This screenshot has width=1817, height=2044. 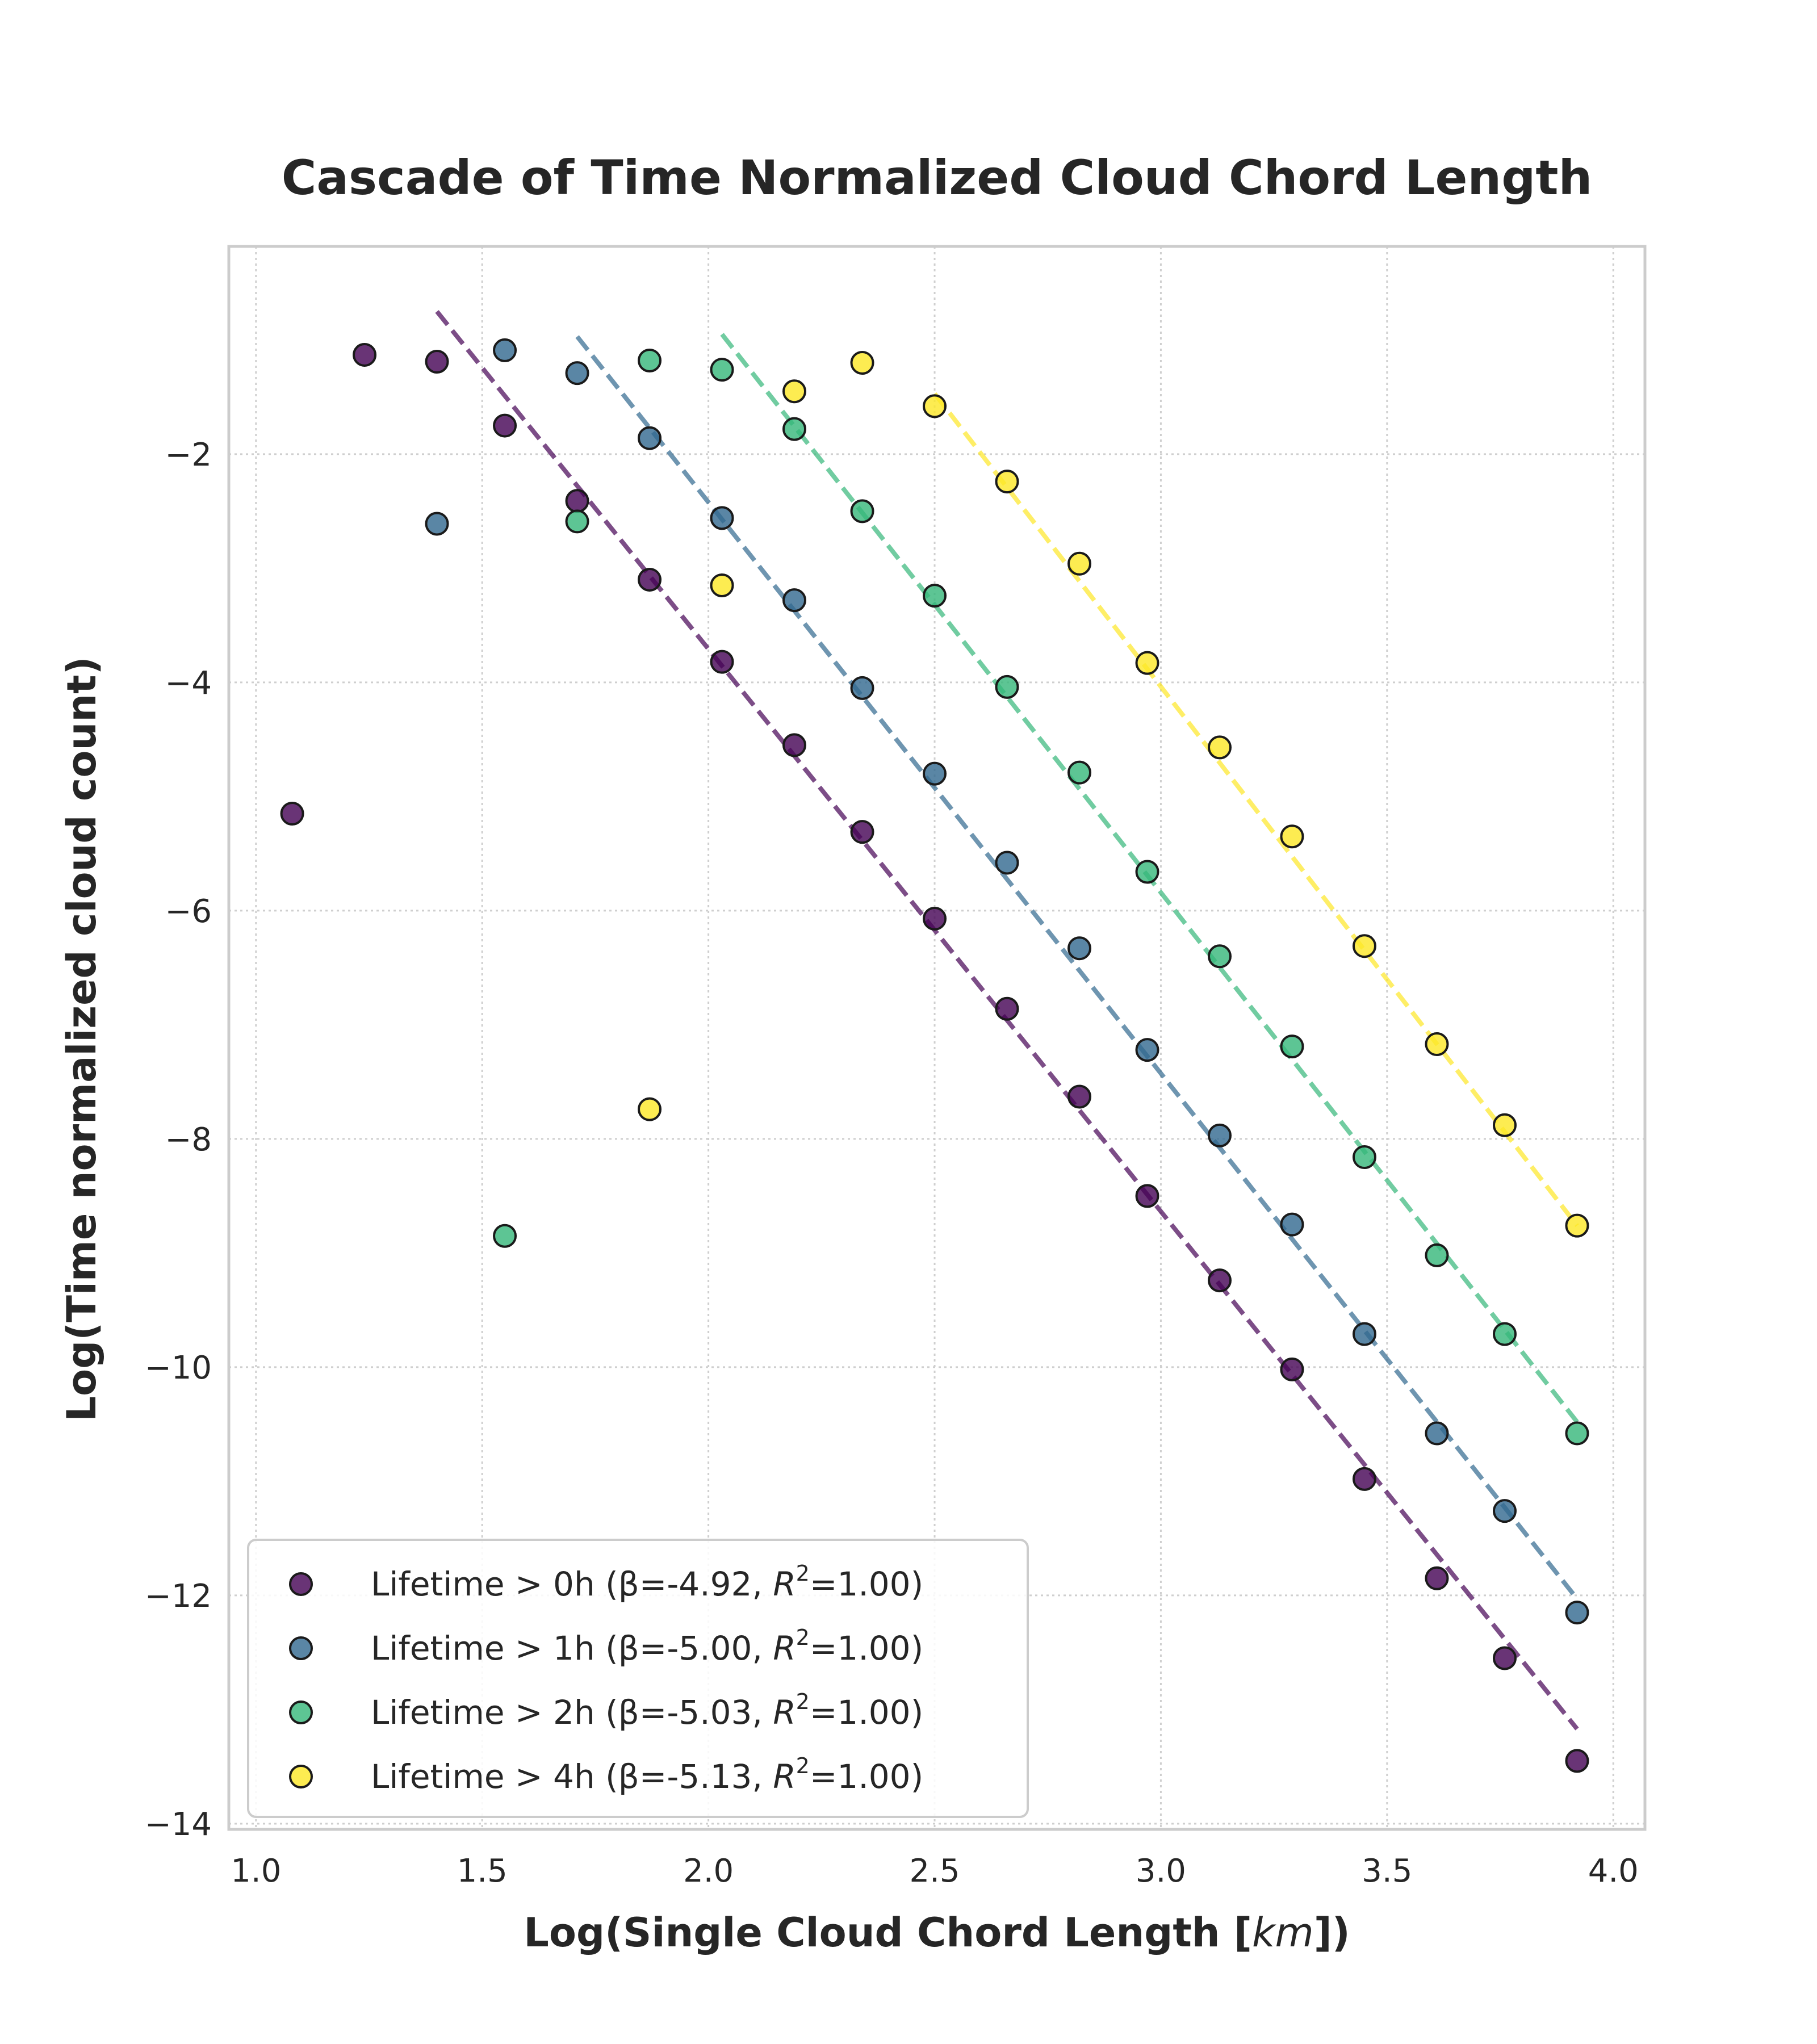 I want to click on y-tick-labels: −2 −4 −6 −8 −10 −12 −14, so click(x=179, y=1140).